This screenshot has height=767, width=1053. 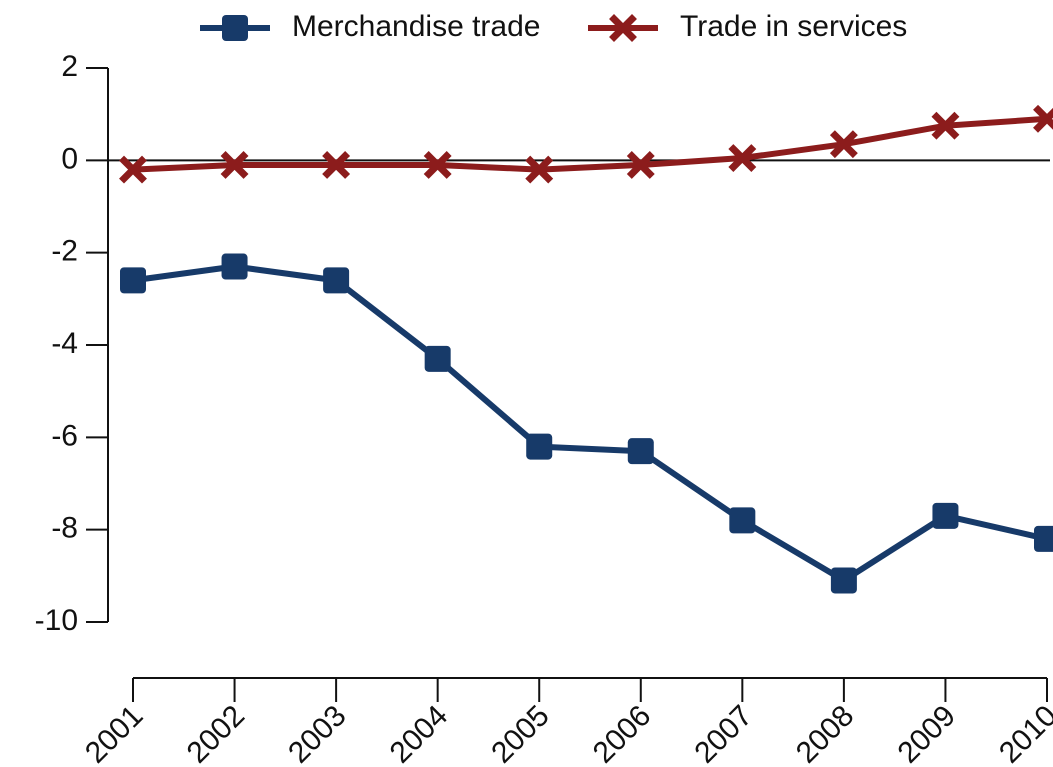 What do you see at coordinates (69, 66) in the screenshot?
I see `y-tick-label: 2` at bounding box center [69, 66].